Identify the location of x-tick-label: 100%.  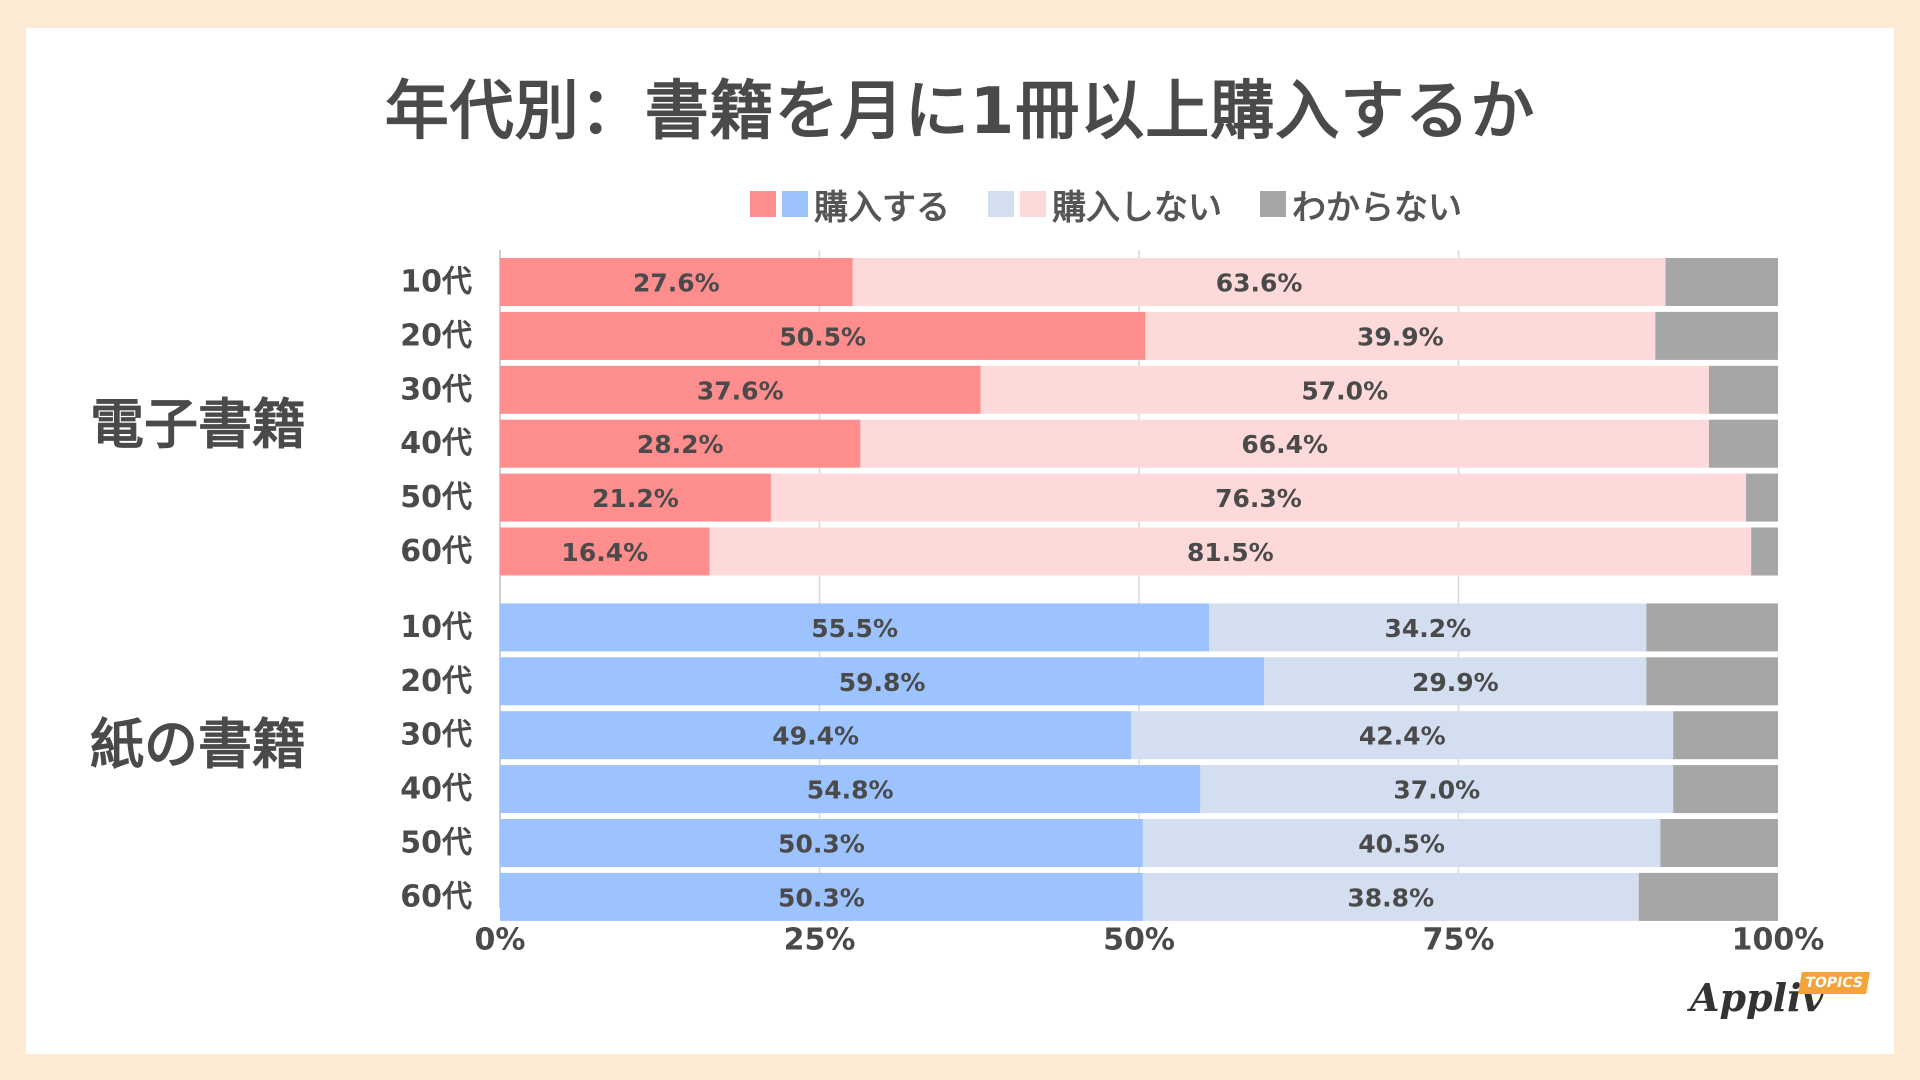
(1778, 940).